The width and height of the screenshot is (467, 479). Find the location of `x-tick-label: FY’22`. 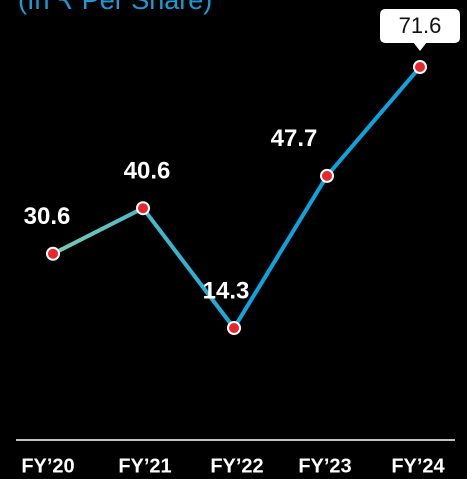

x-tick-label: FY’22 is located at coordinates (236, 466).